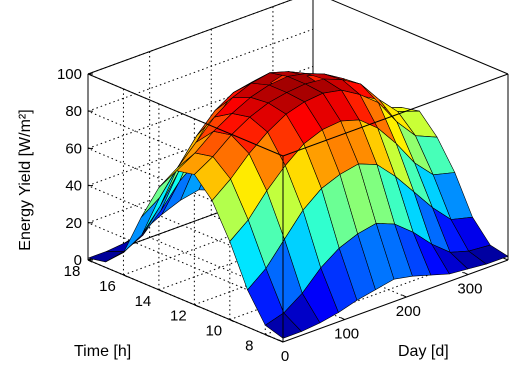  I want to click on hour-tick-label: 12, so click(178, 316).